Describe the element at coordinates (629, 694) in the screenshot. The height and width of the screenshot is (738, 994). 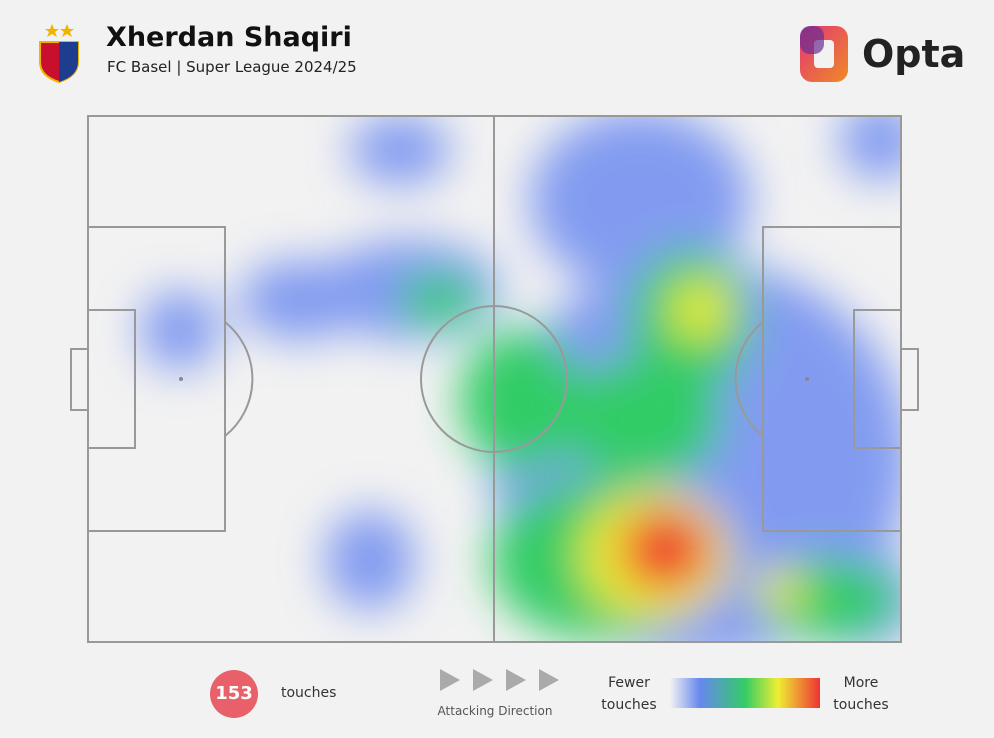
I see `legend-low: Fewer touches` at that location.